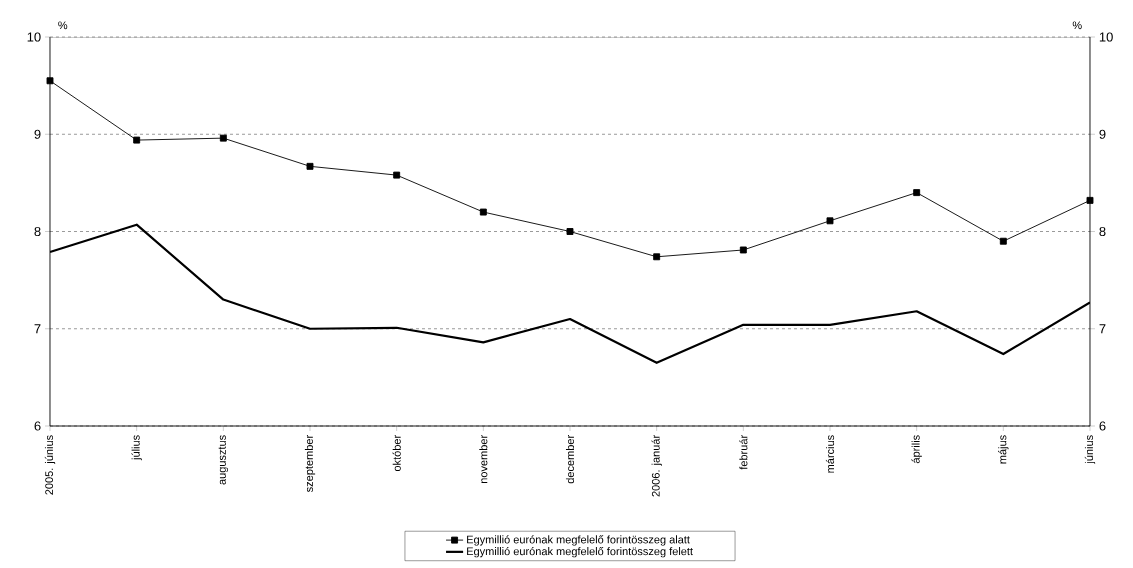  What do you see at coordinates (310, 464) in the screenshot?
I see `x-tick-label: szeptember` at bounding box center [310, 464].